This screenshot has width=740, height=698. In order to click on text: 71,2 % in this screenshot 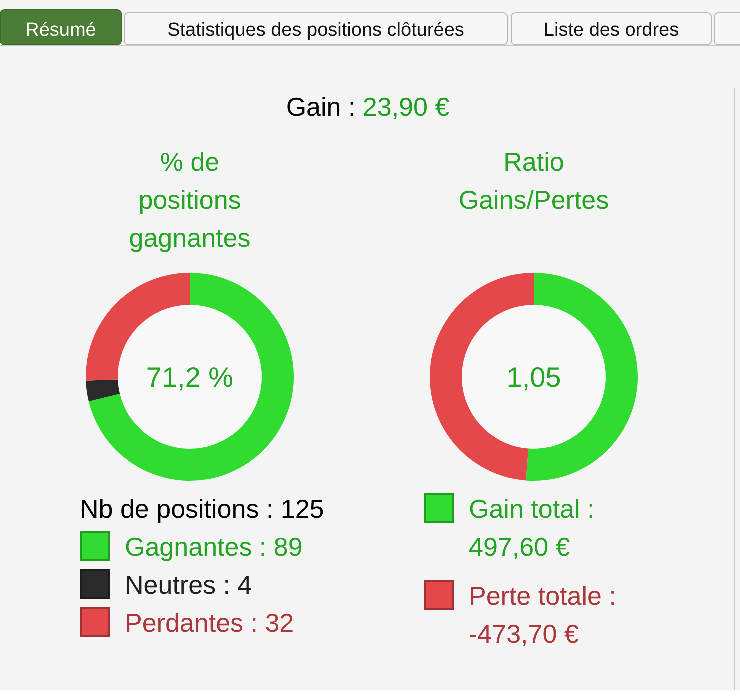, I will do `click(190, 377)`.